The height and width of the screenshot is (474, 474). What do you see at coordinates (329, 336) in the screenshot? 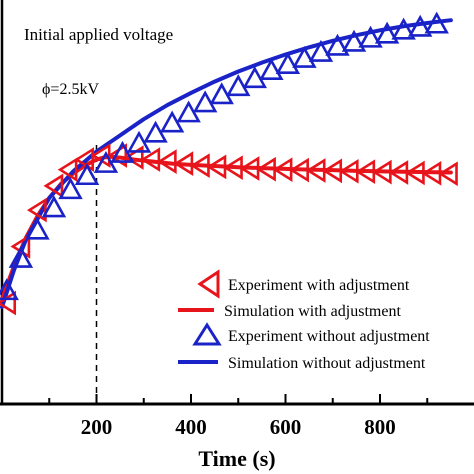
I see `legend-label-experiment-without-adjustment: Experiment without adjustment` at bounding box center [329, 336].